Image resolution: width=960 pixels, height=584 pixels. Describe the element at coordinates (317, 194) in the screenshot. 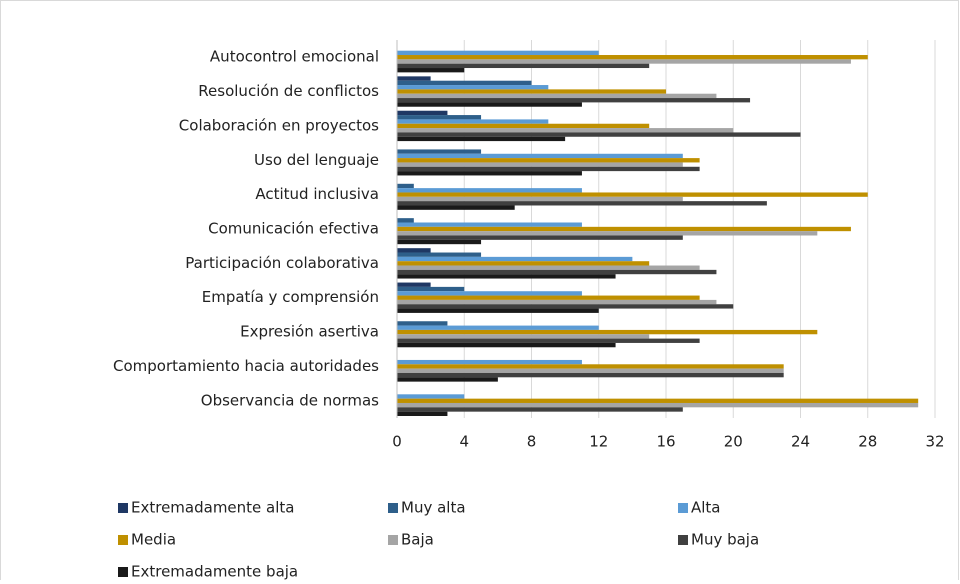

I see `y-tick-label: Actitud inclusiva` at that location.